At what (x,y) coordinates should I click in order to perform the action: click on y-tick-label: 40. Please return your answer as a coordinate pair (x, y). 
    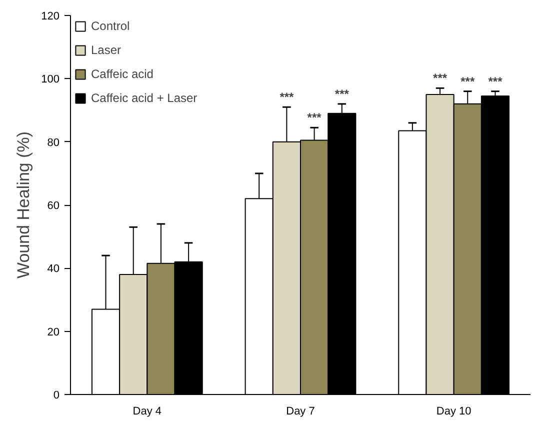
    Looking at the image, I should click on (53, 269).